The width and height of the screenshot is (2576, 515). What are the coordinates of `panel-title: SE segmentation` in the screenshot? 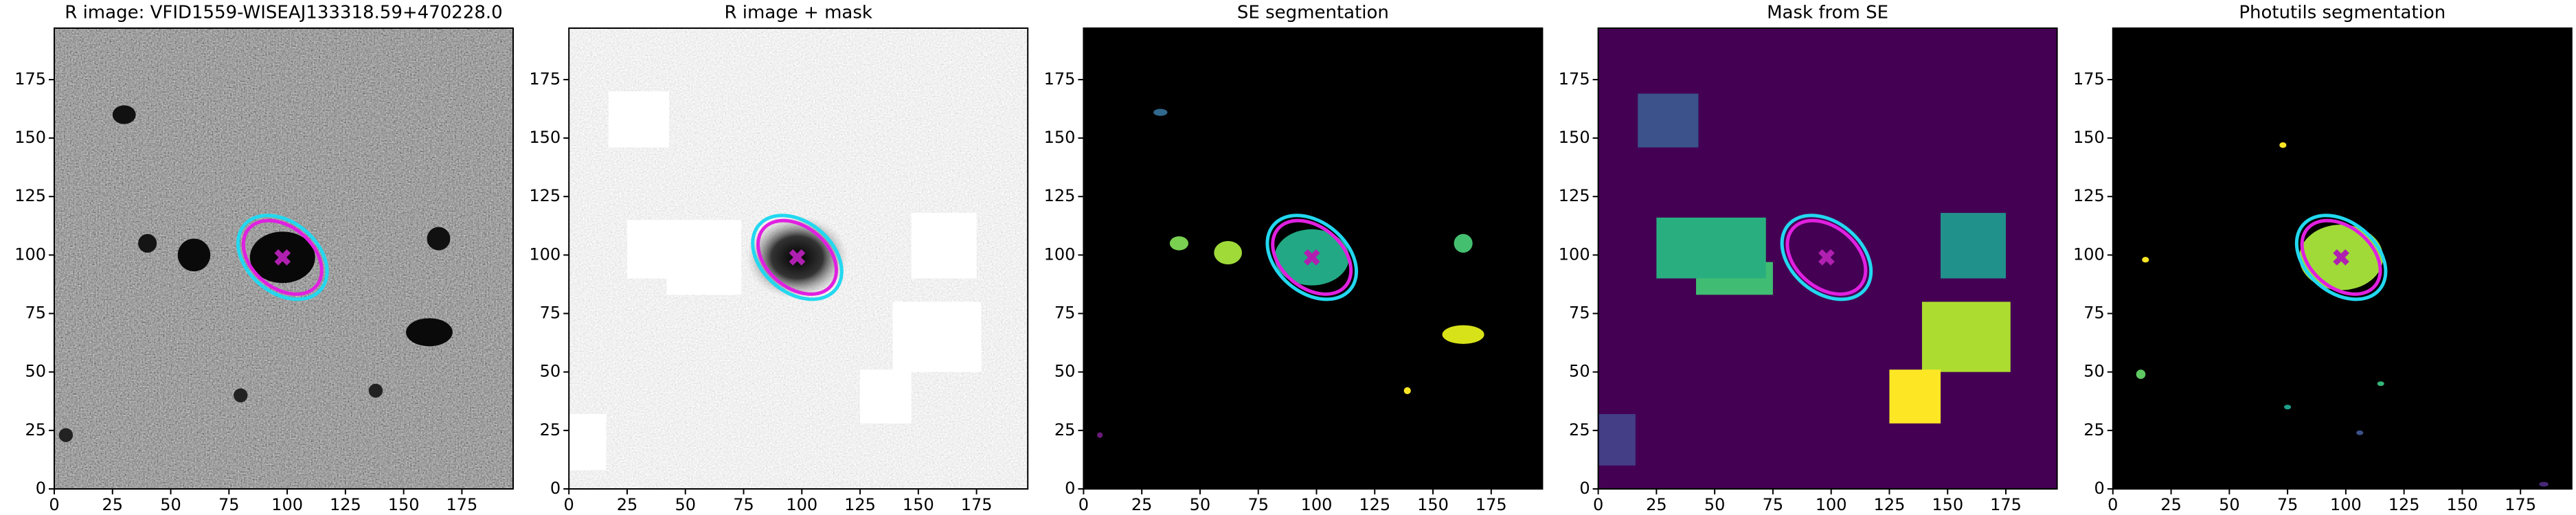 It's located at (1313, 13).